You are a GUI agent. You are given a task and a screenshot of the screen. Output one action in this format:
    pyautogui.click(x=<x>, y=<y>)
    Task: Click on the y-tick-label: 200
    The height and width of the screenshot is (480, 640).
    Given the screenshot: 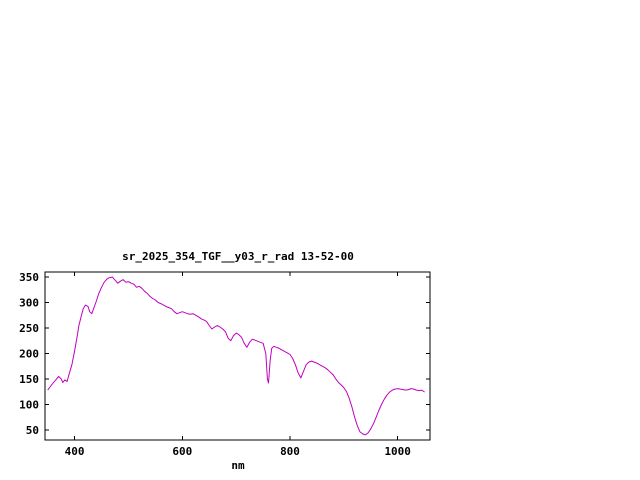 What is the action you would take?
    pyautogui.click(x=29, y=353)
    